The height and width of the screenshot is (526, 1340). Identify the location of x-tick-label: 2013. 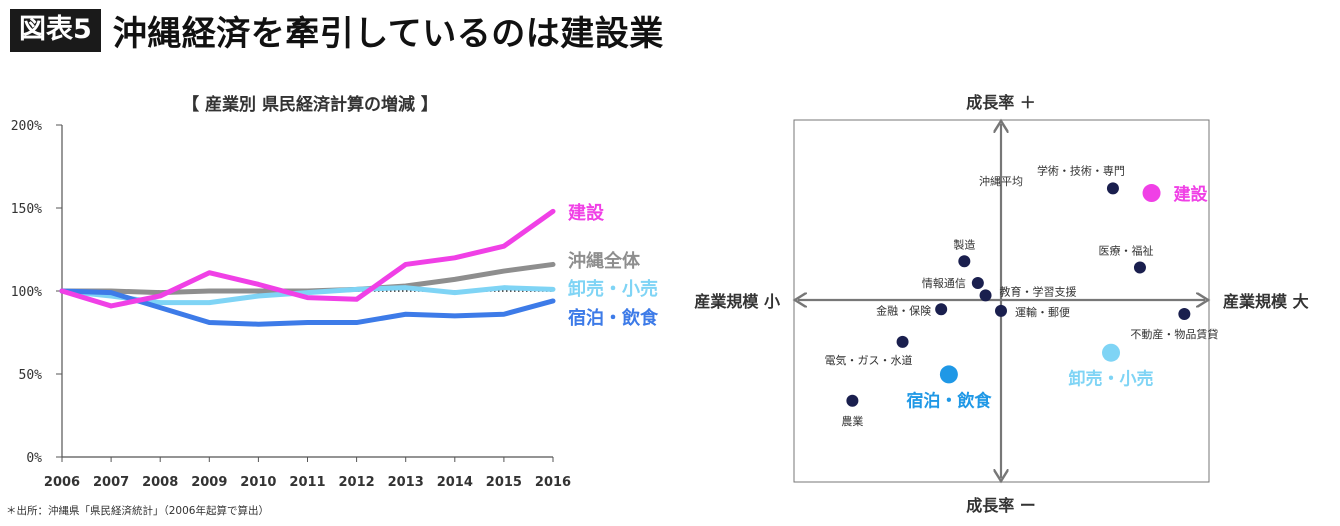
(406, 482).